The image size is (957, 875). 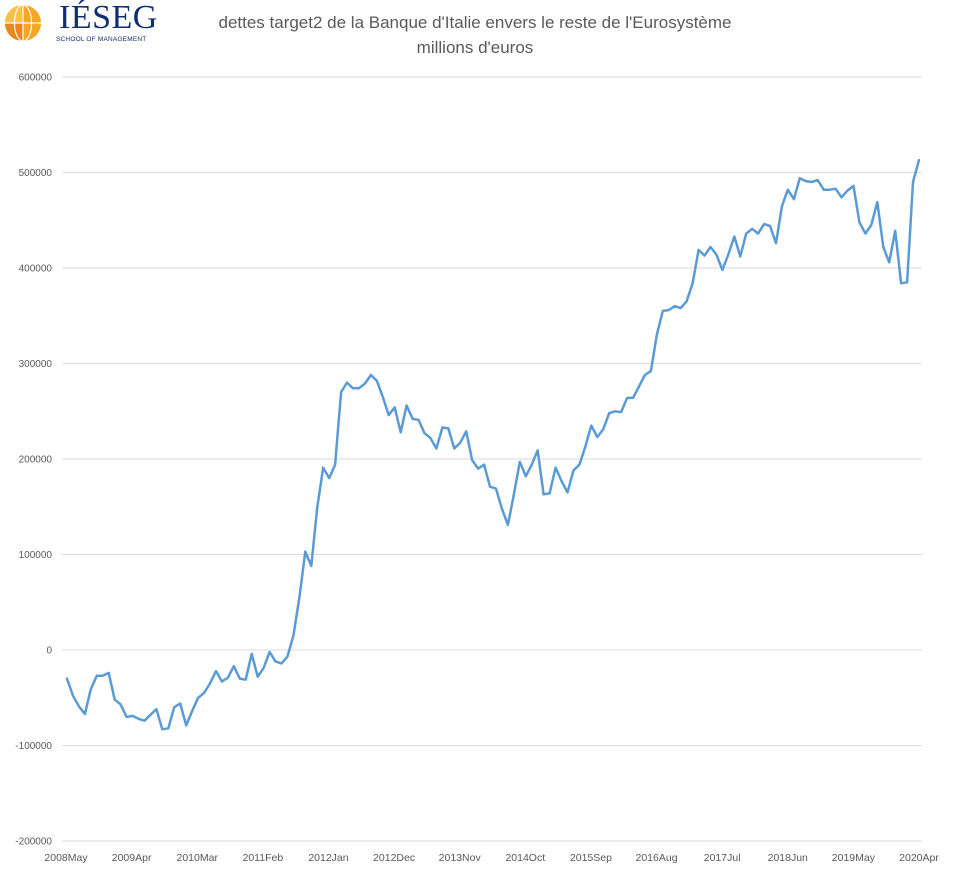 What do you see at coordinates (36, 269) in the screenshot?
I see `y-tick-label: 400000` at bounding box center [36, 269].